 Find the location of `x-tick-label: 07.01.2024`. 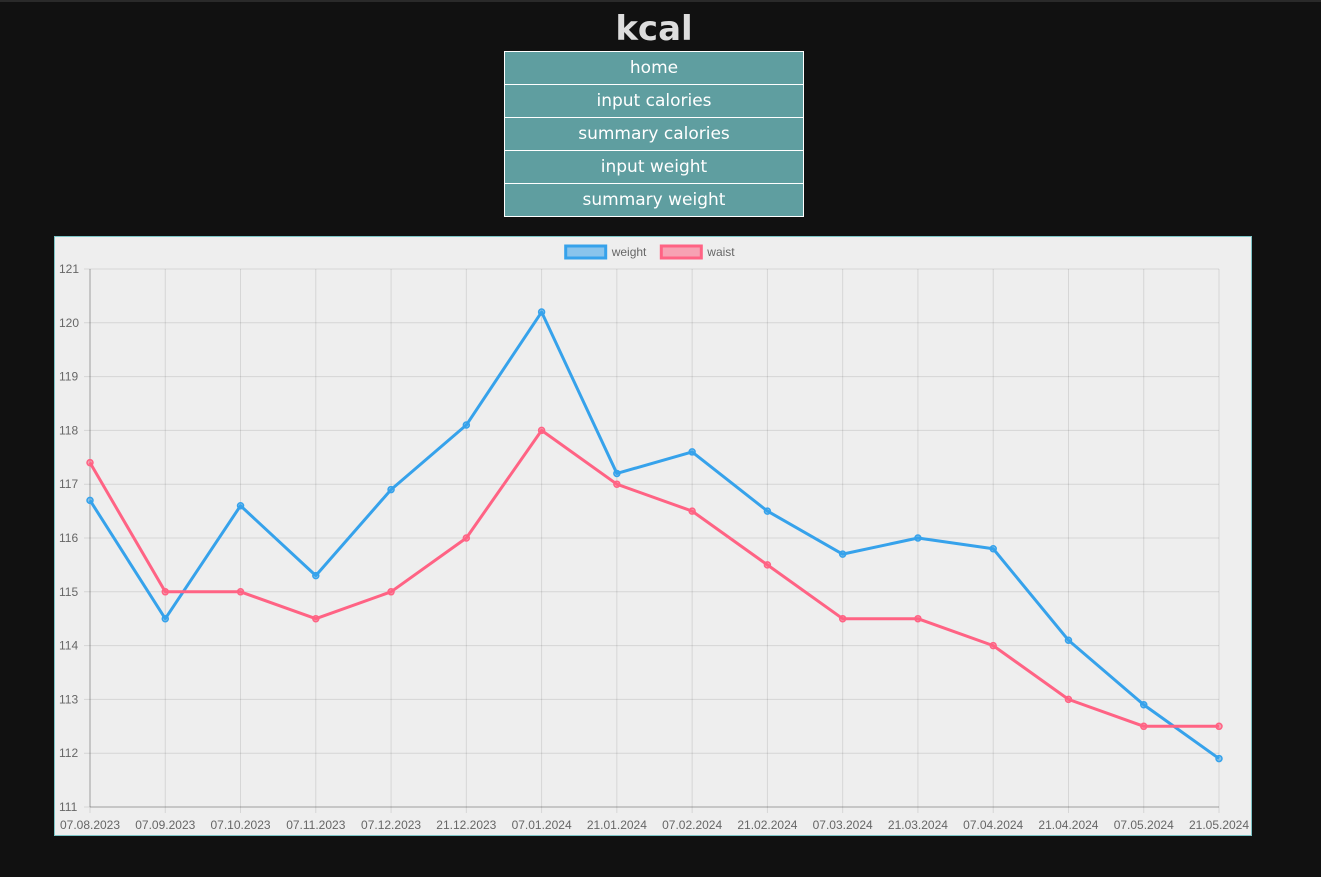

x-tick-label: 07.01.2024 is located at coordinates (542, 825).